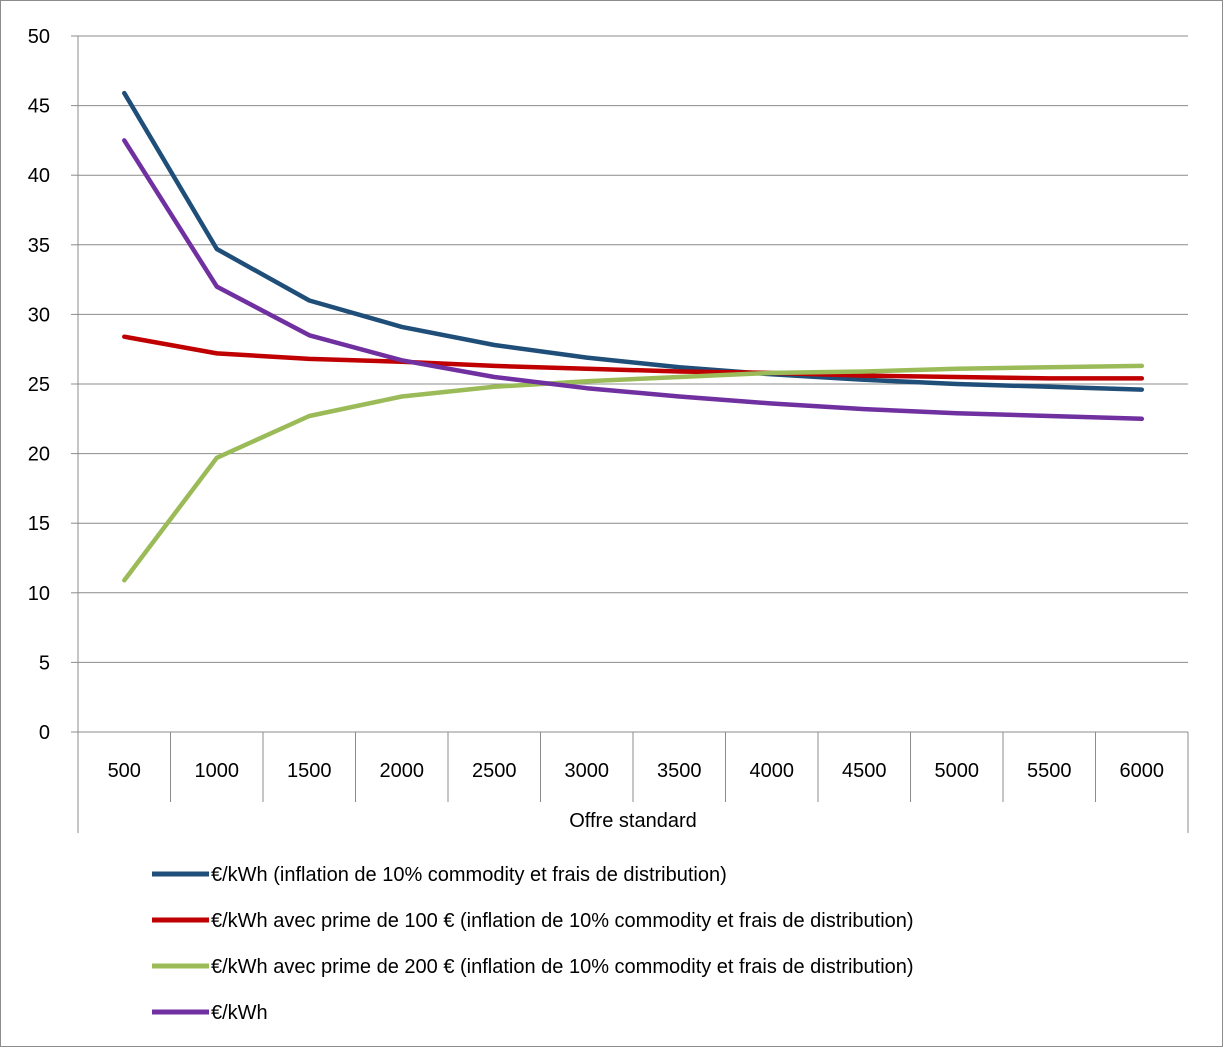 The width and height of the screenshot is (1223, 1051). What do you see at coordinates (44, 663) in the screenshot?
I see `y-tick-label: 5` at bounding box center [44, 663].